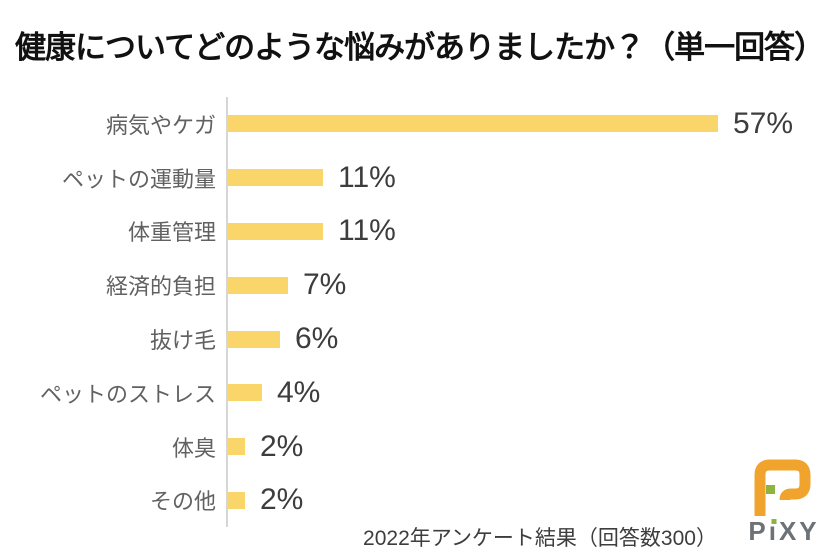 The image size is (837, 560). I want to click on category-label: その他, so click(182, 502).